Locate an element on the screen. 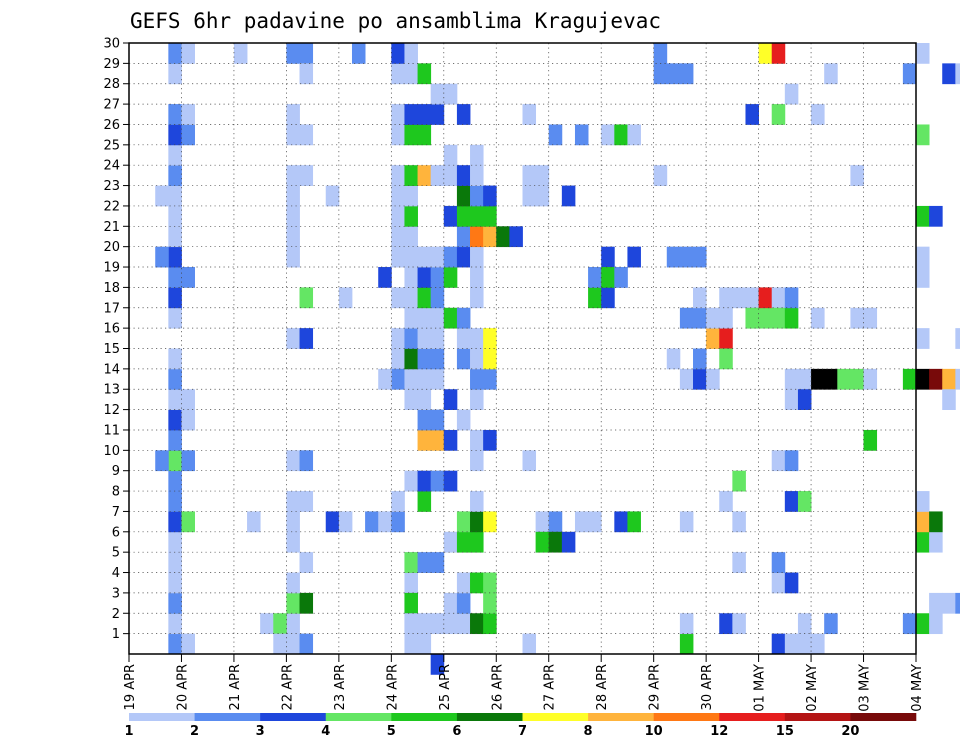 Image resolution: width=960 pixels, height=742 pixels. y-tick-label: 5 is located at coordinates (116, 553).